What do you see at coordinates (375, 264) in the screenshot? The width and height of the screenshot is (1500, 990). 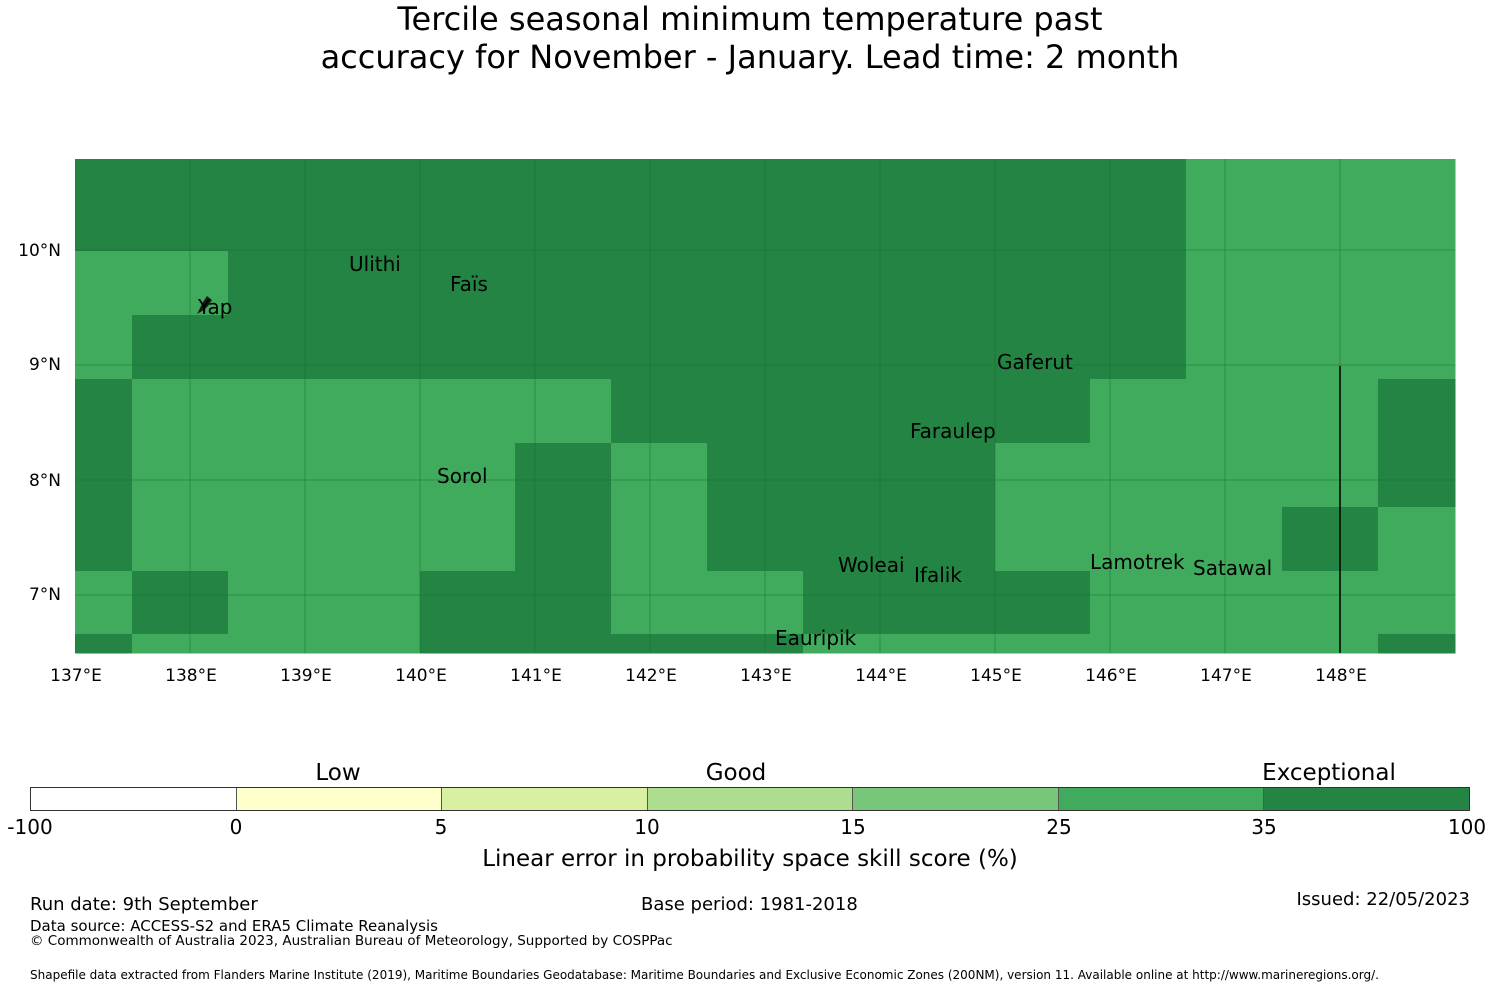 I see `place-label-ulithi: Ulithi` at bounding box center [375, 264].